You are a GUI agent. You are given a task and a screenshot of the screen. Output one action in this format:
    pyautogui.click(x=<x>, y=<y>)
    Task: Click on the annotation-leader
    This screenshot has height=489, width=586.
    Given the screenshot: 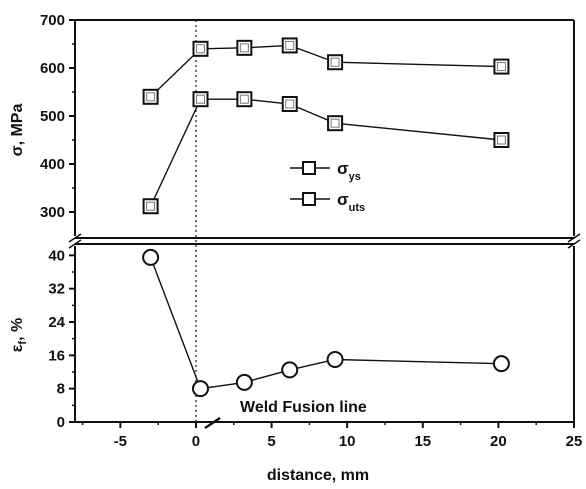 What is the action you would take?
    pyautogui.click(x=212, y=423)
    